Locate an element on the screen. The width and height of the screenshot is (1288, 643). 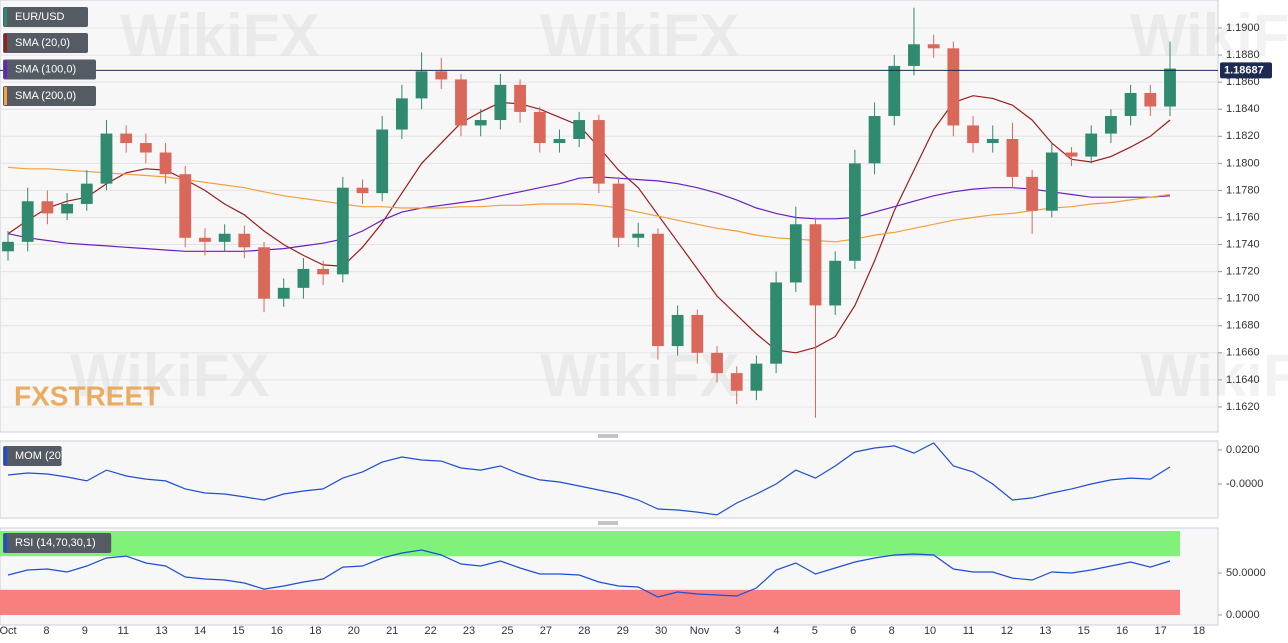
x-tick-label: 10 is located at coordinates (930, 631).